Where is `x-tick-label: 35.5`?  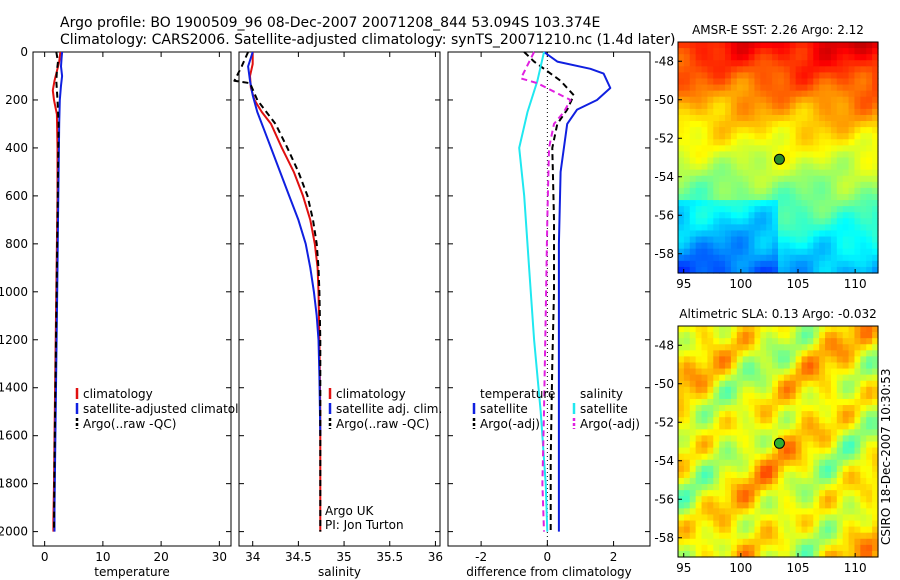 x-tick-label: 35.5 is located at coordinates (389, 557).